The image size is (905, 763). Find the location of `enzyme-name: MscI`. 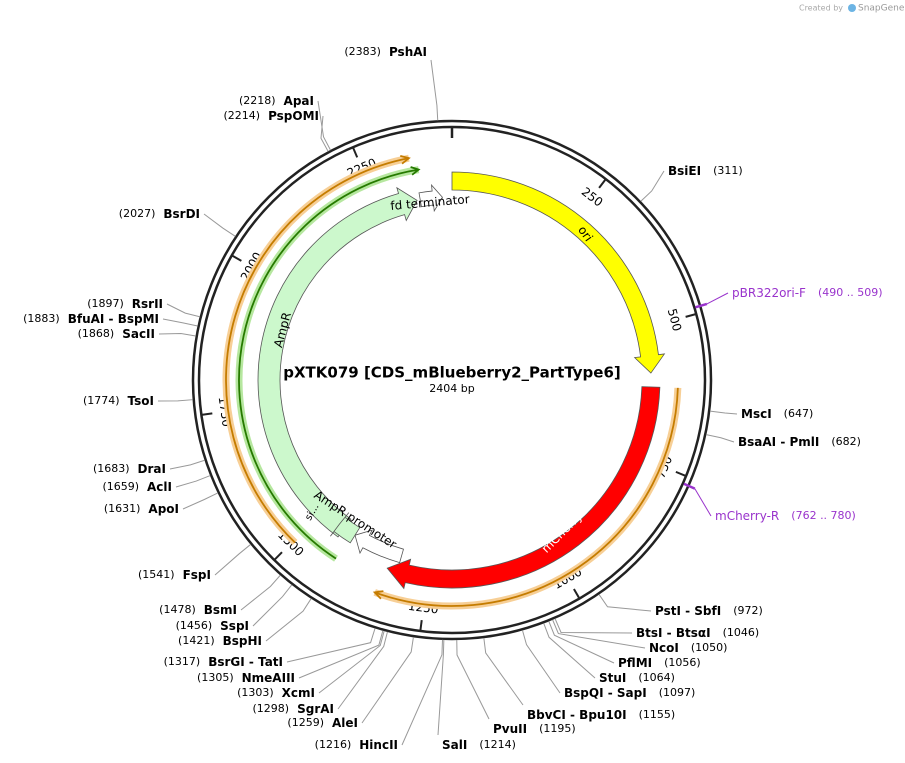

enzyme-name: MscI is located at coordinates (756, 414).